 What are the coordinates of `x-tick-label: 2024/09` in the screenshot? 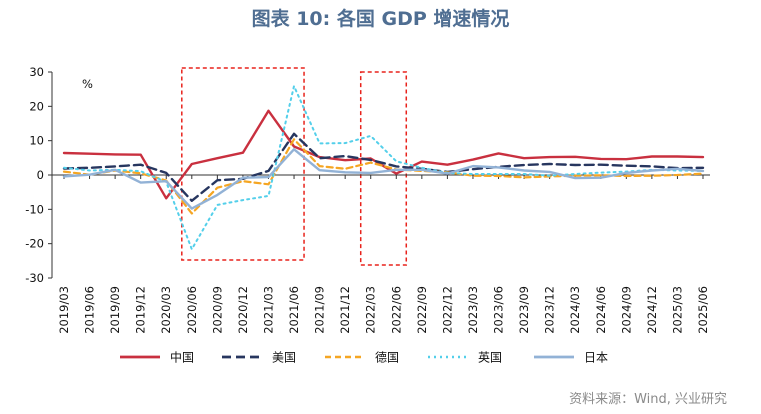 It's located at (626, 310).